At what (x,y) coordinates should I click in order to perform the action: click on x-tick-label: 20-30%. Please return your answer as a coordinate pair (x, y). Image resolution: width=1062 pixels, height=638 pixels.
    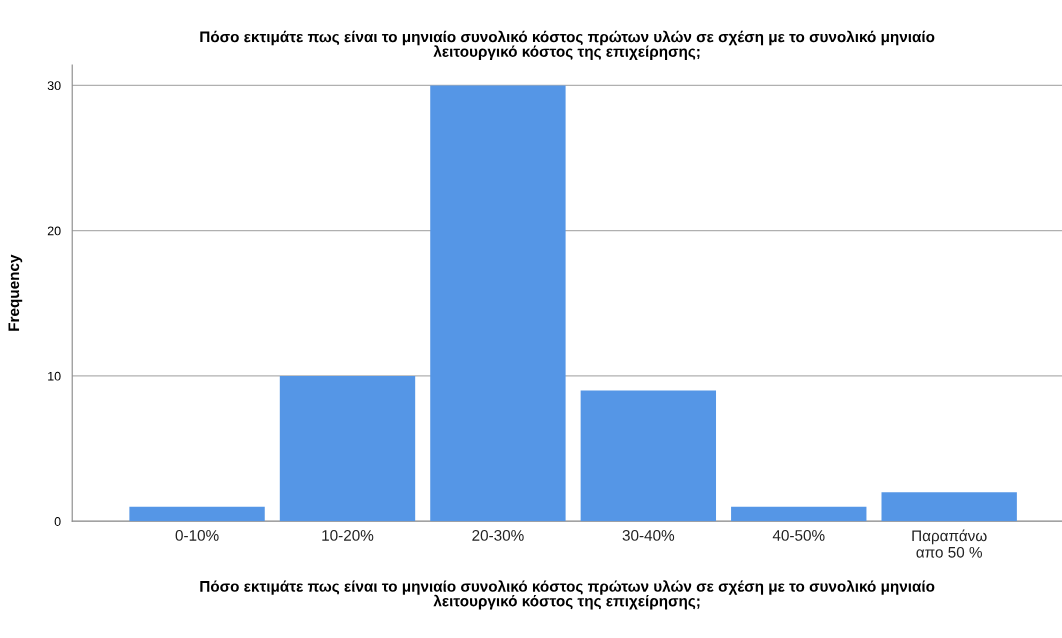
    Looking at the image, I should click on (498, 535).